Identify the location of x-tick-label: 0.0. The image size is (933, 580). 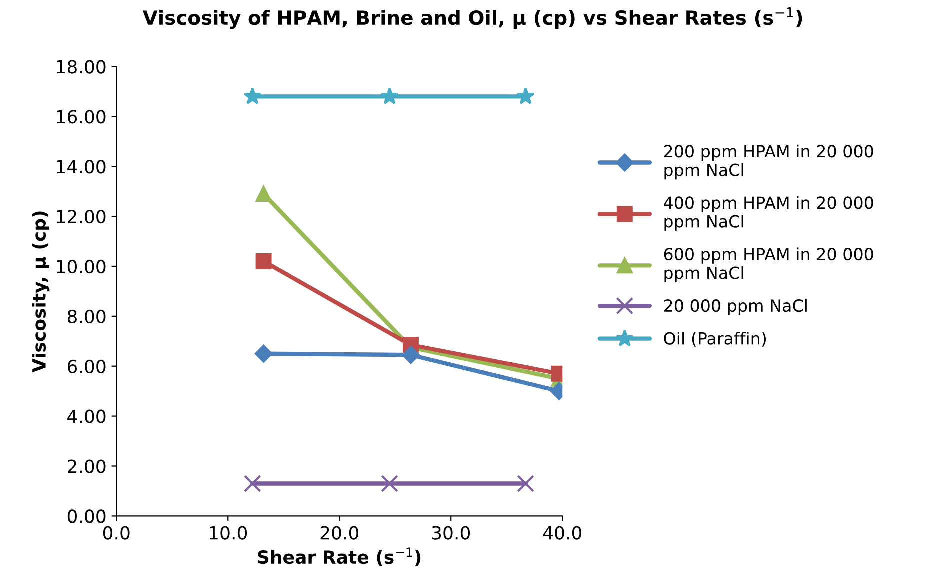
(116, 533).